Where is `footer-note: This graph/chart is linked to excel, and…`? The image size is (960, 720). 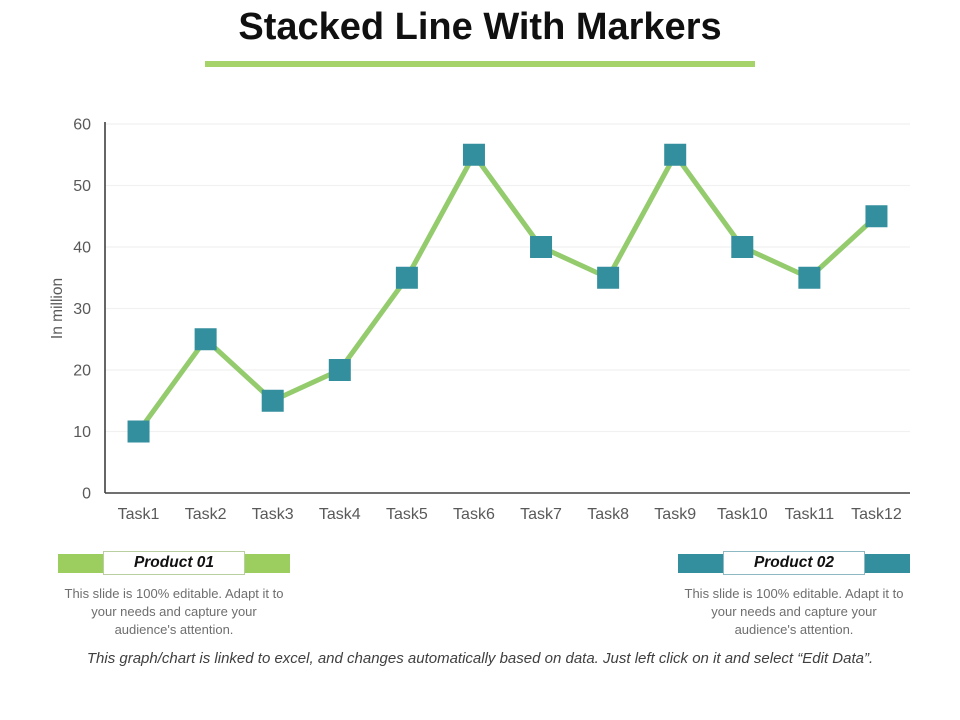
footer-note: This graph/chart is linked to excel, and… is located at coordinates (480, 658).